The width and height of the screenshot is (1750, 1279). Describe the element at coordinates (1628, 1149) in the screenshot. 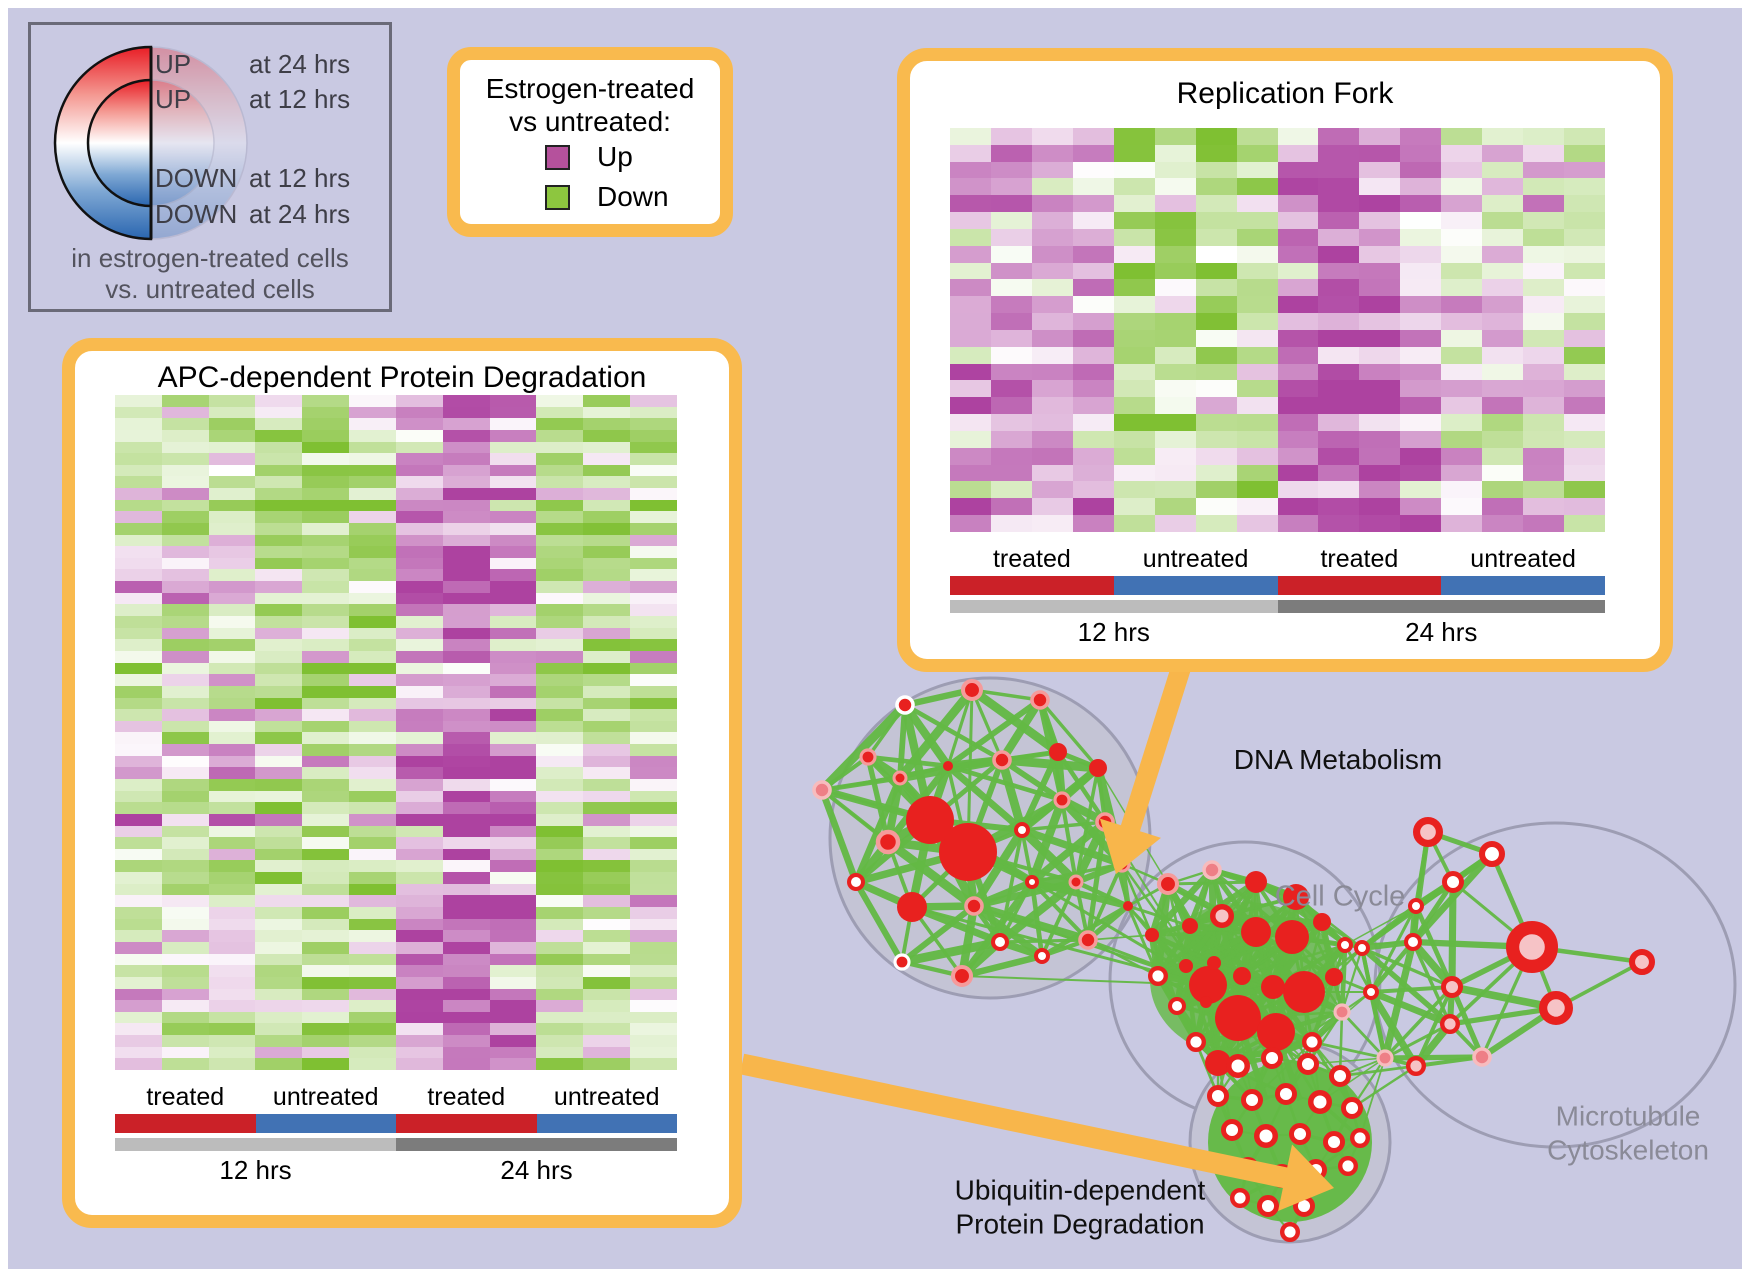

I see `cluster-label-line: Cytoskeleton` at that location.